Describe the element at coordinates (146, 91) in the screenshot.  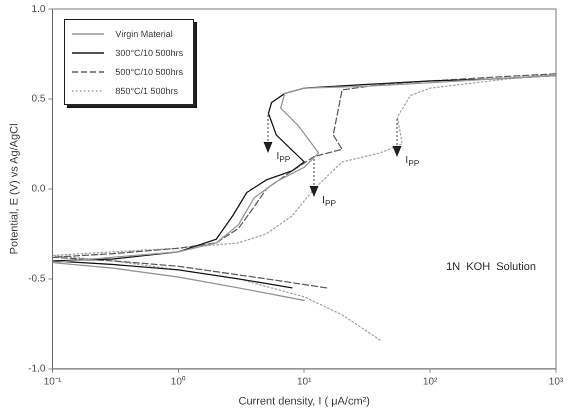
I see `legend-label: 850°C/1 500hrs` at that location.